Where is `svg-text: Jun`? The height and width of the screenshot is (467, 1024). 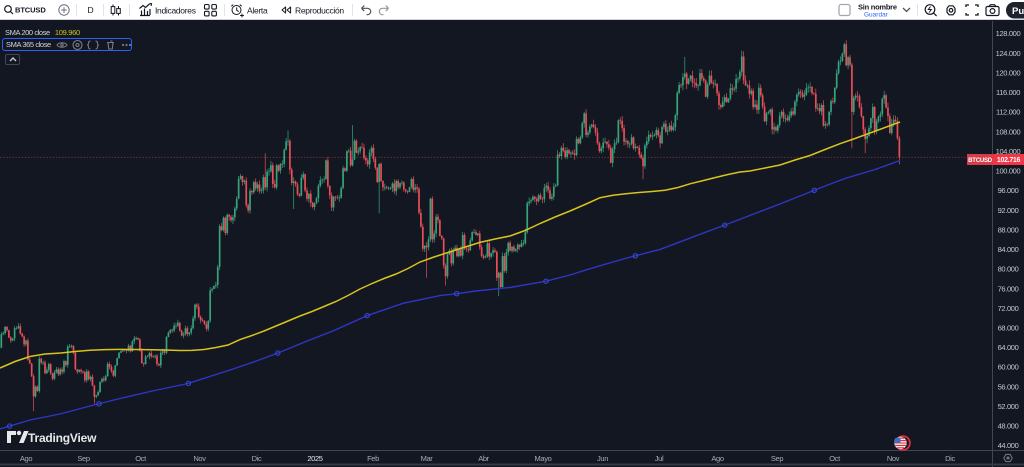 svg-text: Jun is located at coordinates (602, 458).